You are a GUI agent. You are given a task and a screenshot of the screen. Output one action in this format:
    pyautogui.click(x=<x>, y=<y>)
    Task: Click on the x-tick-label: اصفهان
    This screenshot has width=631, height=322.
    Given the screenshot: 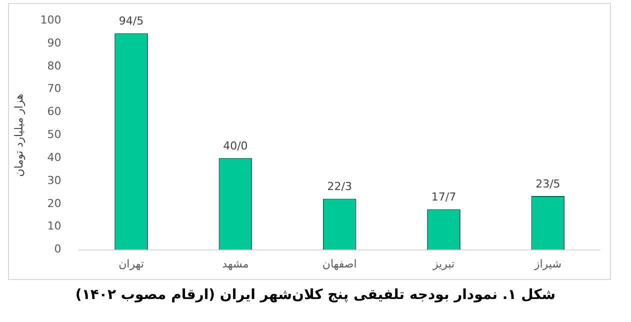 What is the action you would take?
    pyautogui.click(x=339, y=263)
    